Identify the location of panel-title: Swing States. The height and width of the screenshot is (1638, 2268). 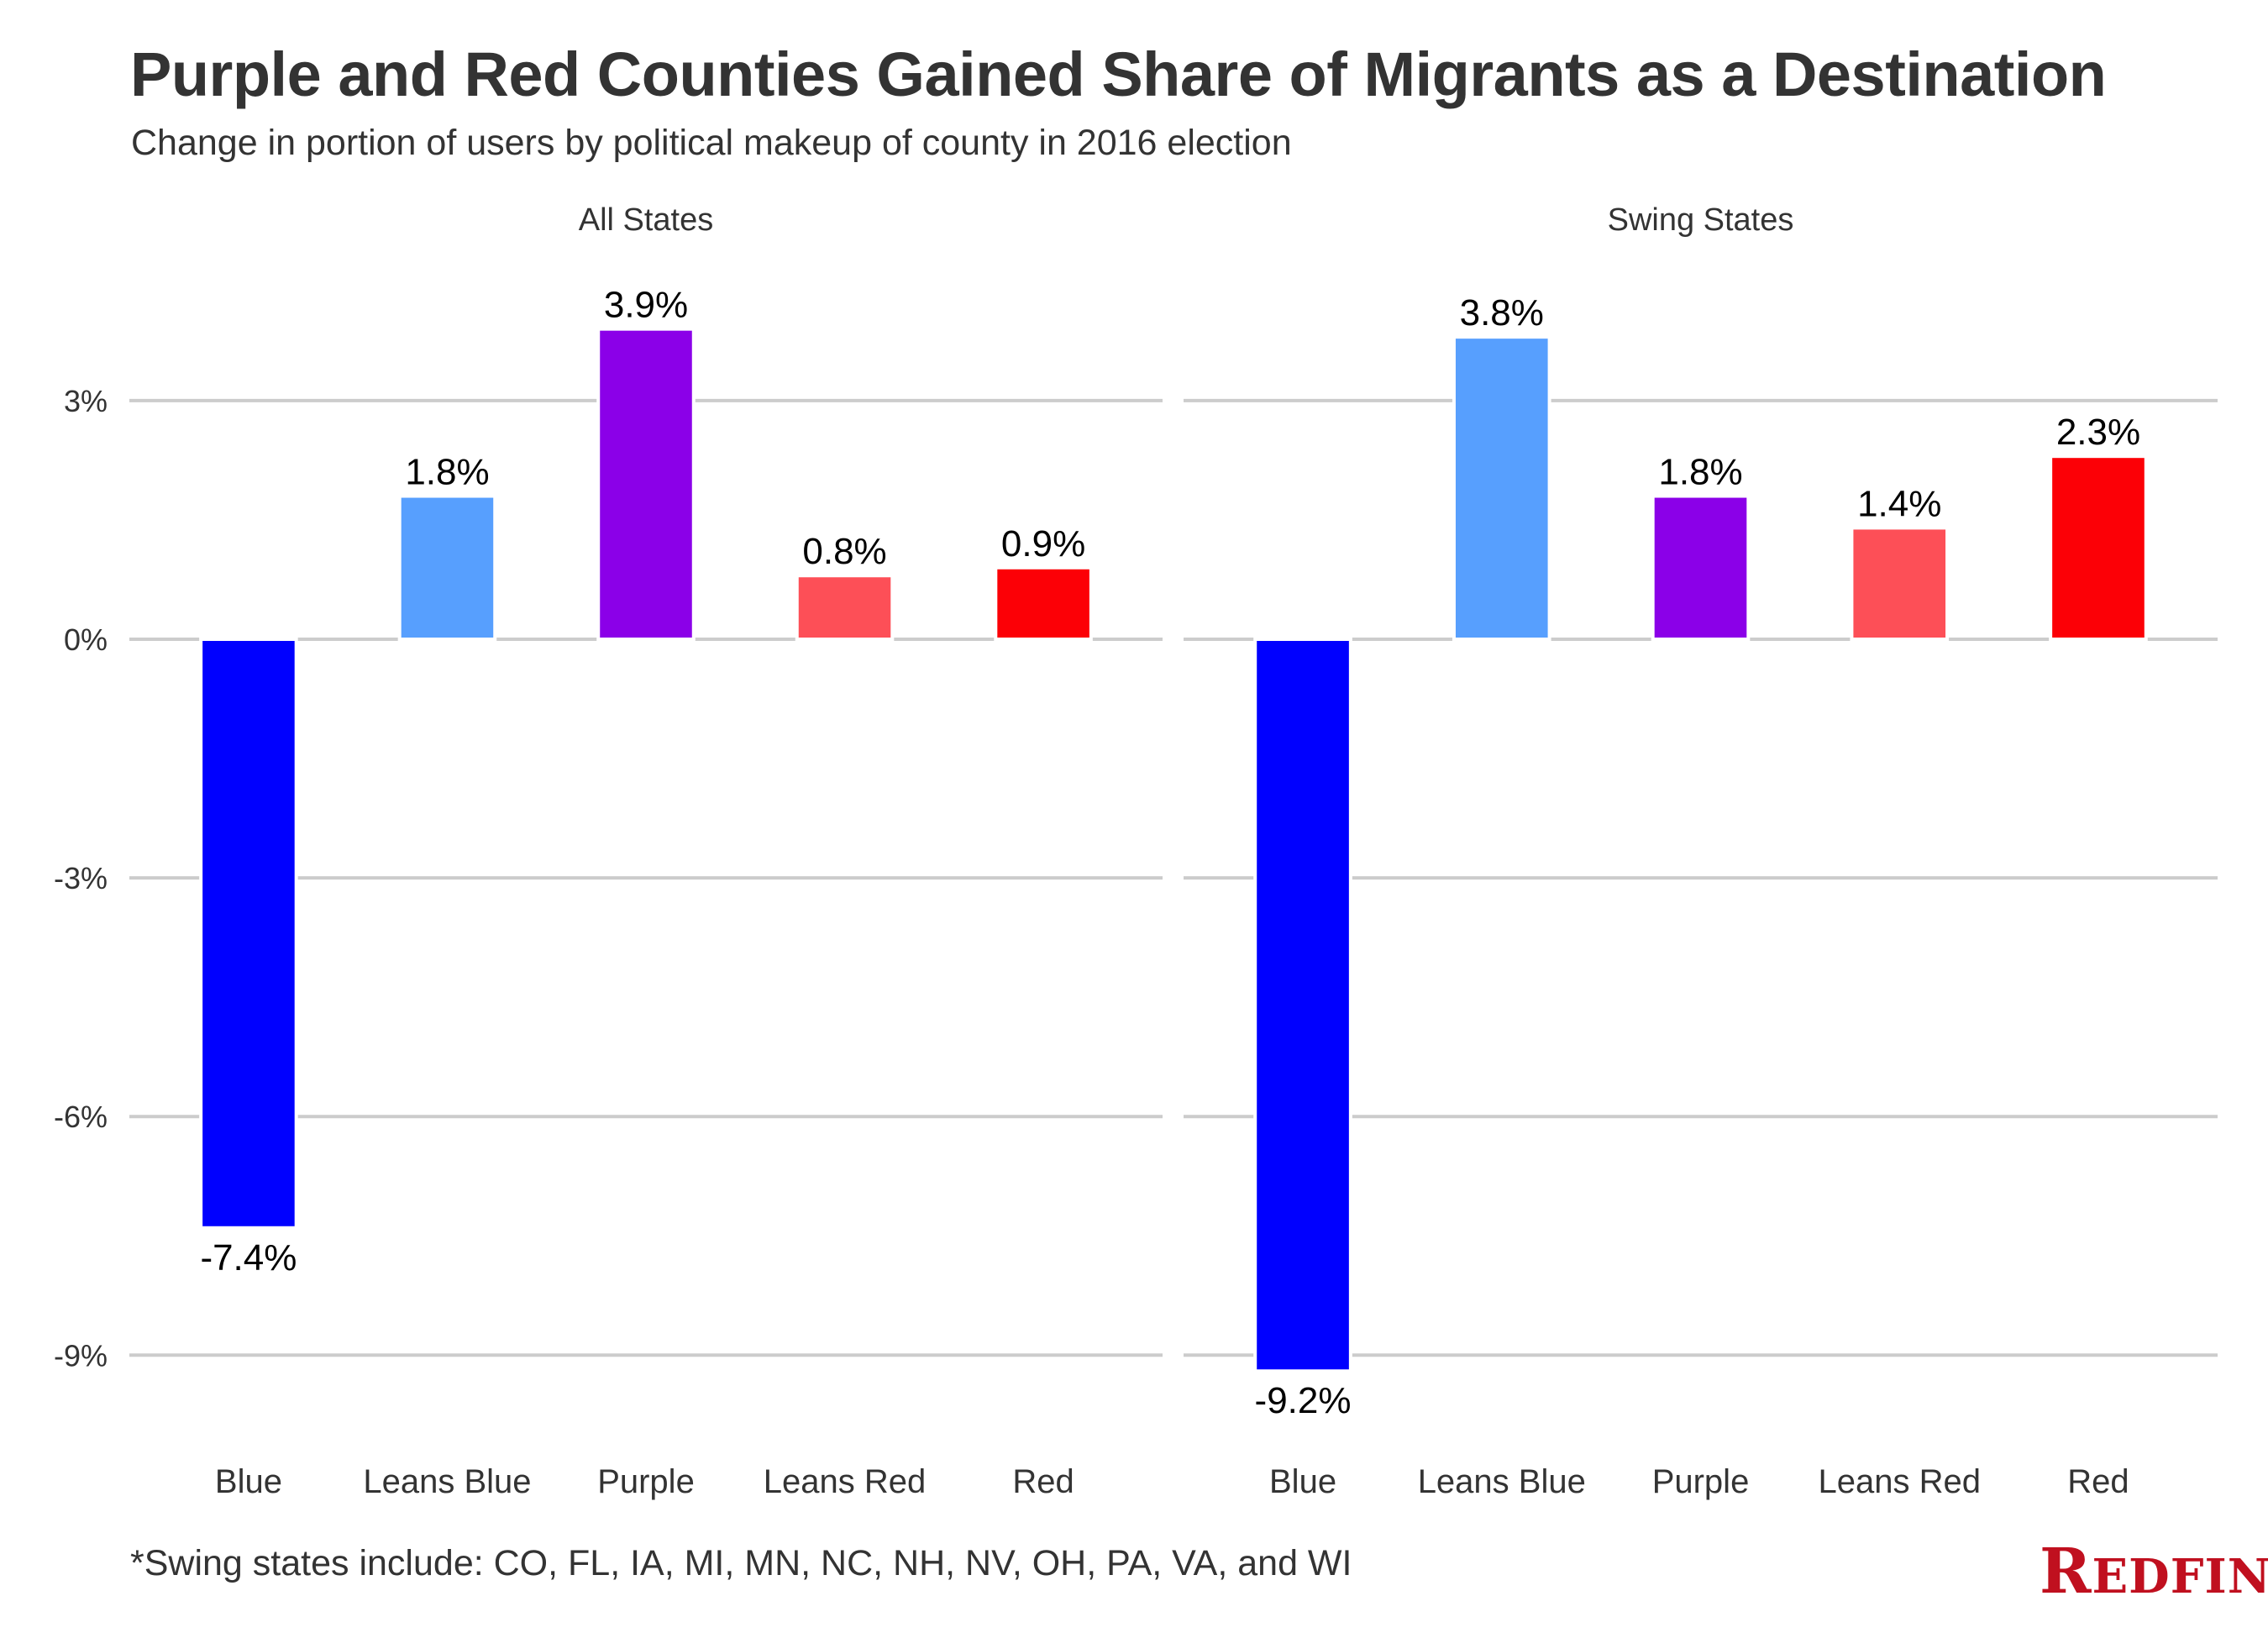
(1701, 220).